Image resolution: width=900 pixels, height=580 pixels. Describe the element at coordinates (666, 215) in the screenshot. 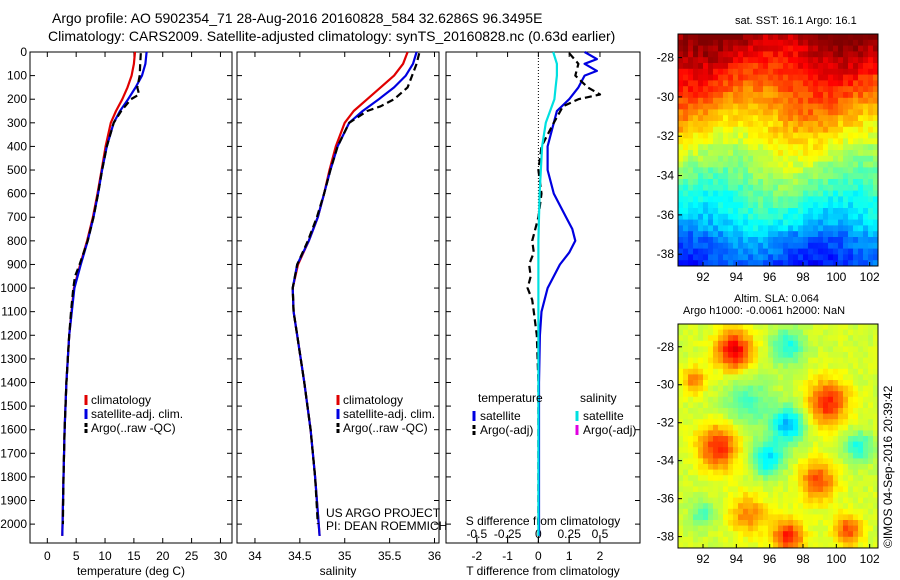

I see `map-y-tick-label: -36` at that location.